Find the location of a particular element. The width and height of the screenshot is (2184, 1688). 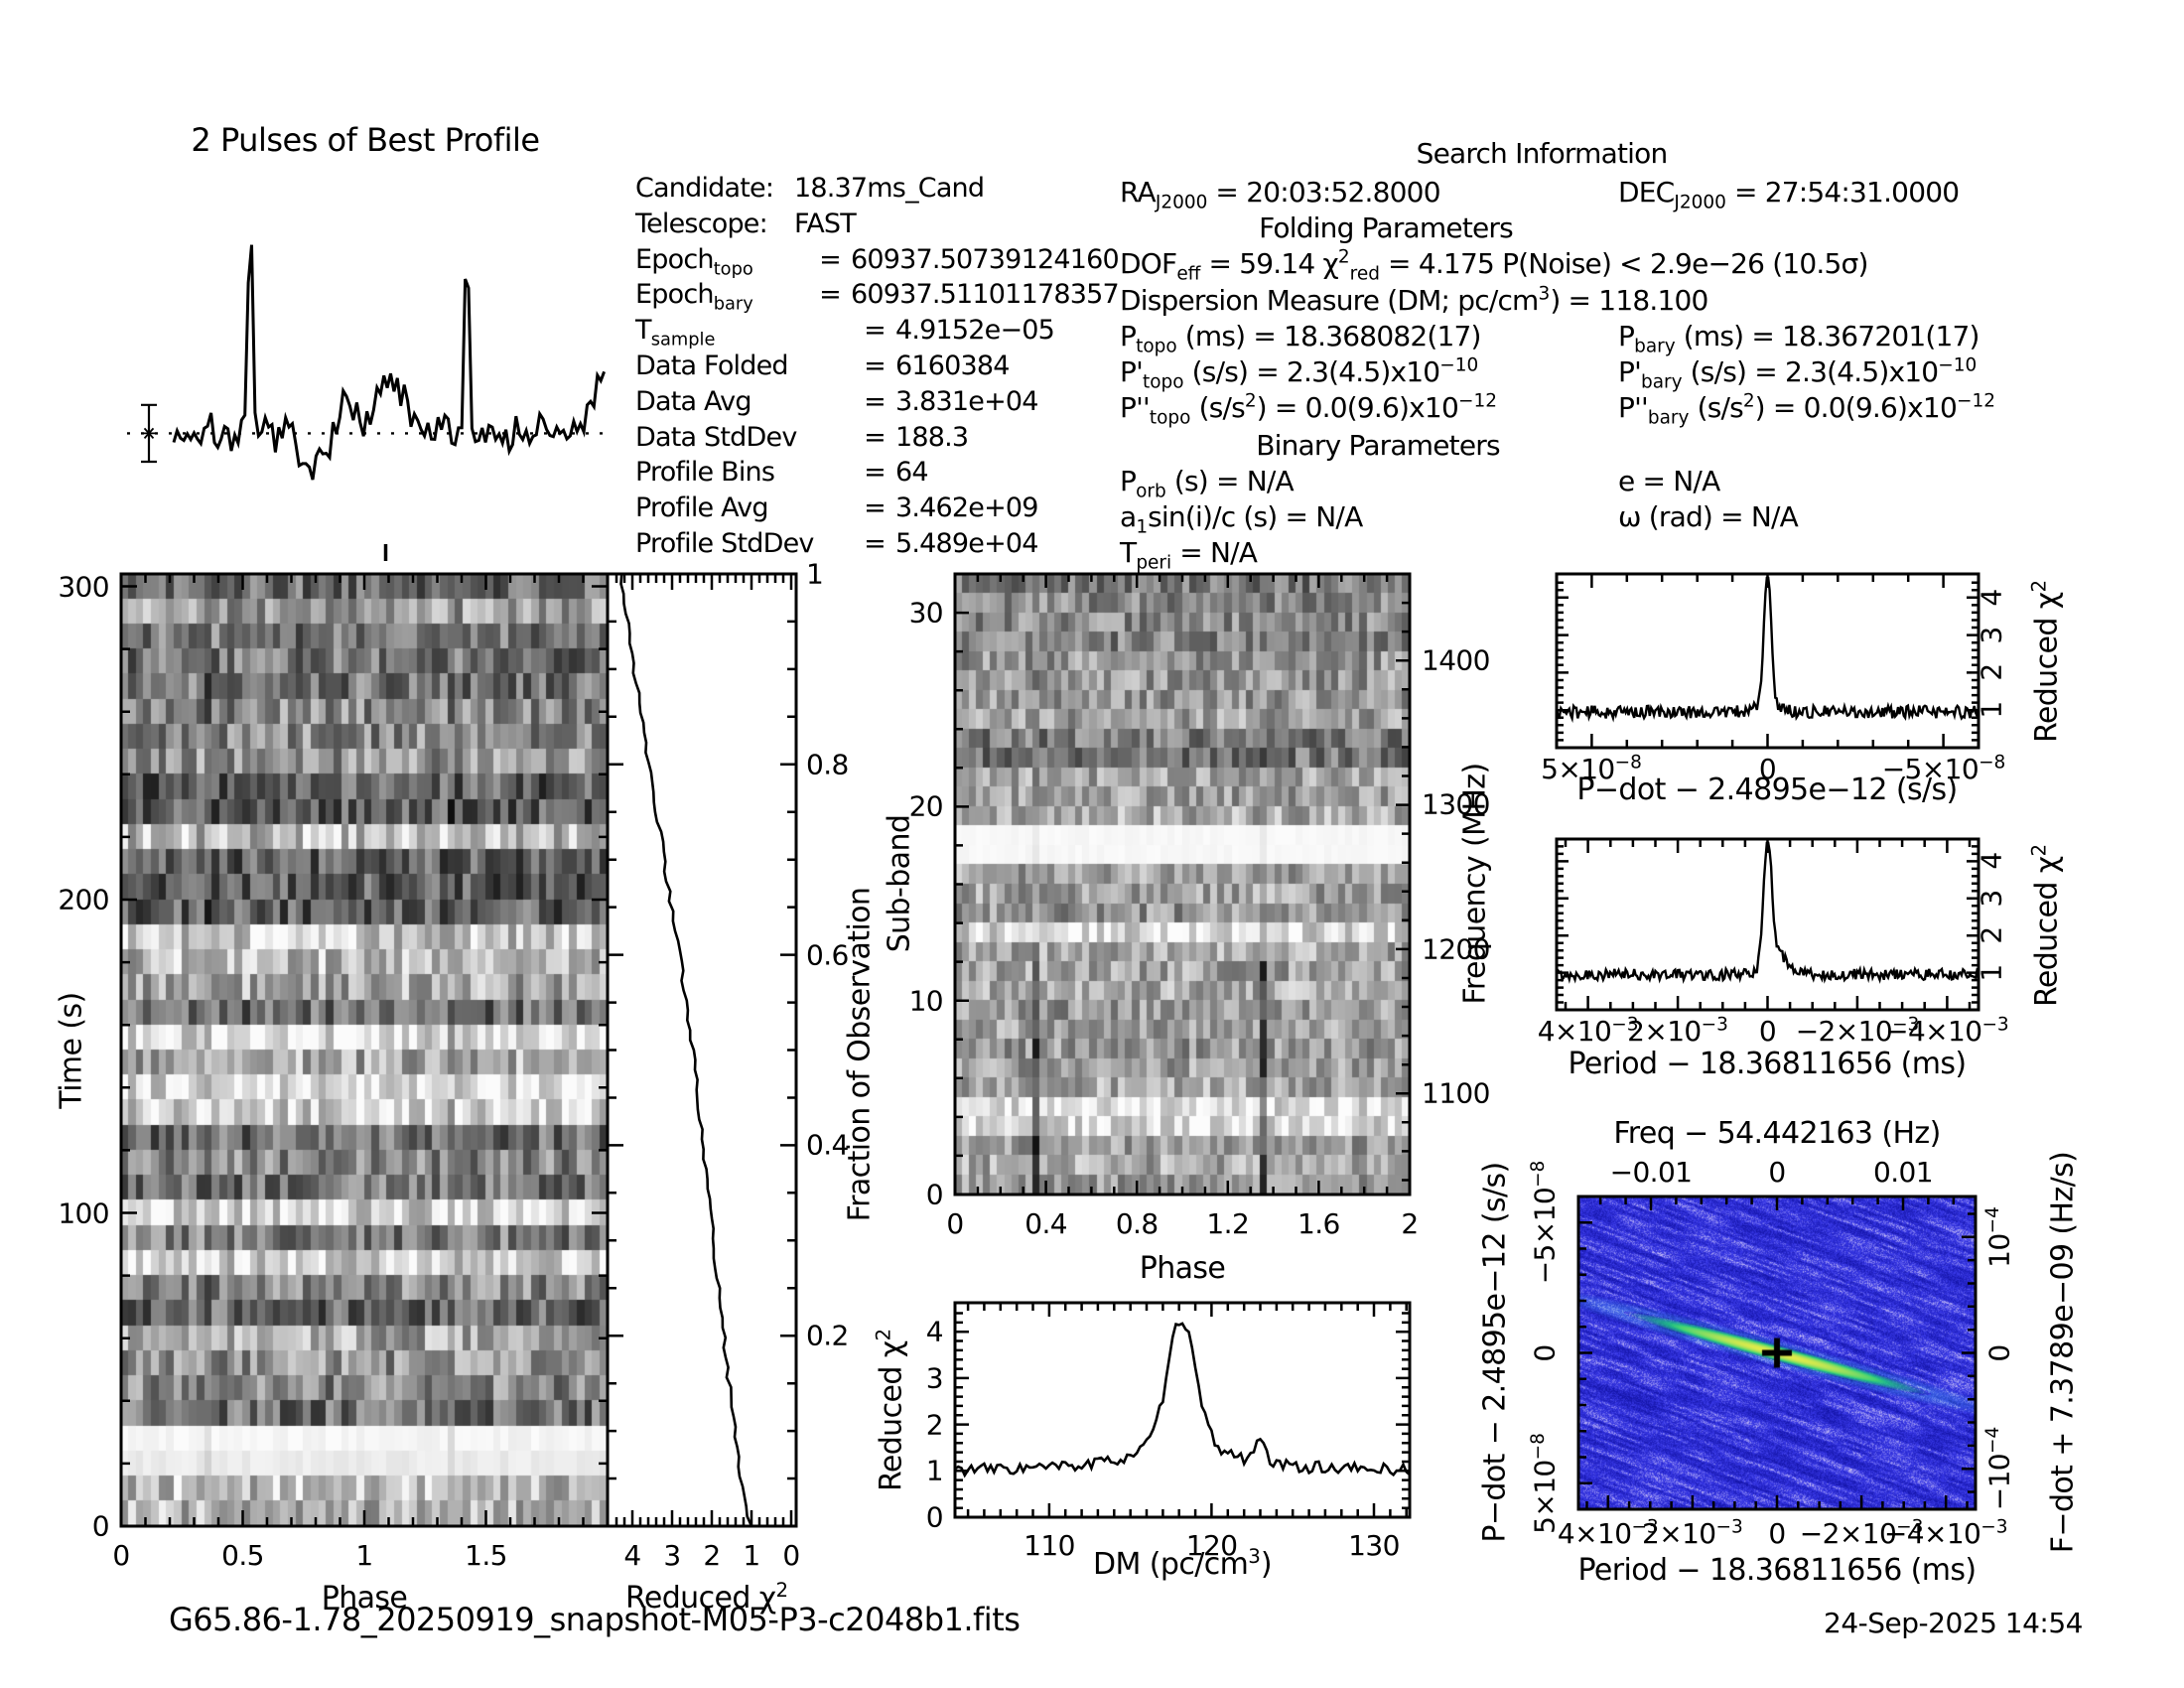

tick-label: 0.8 is located at coordinates (1137, 1223).